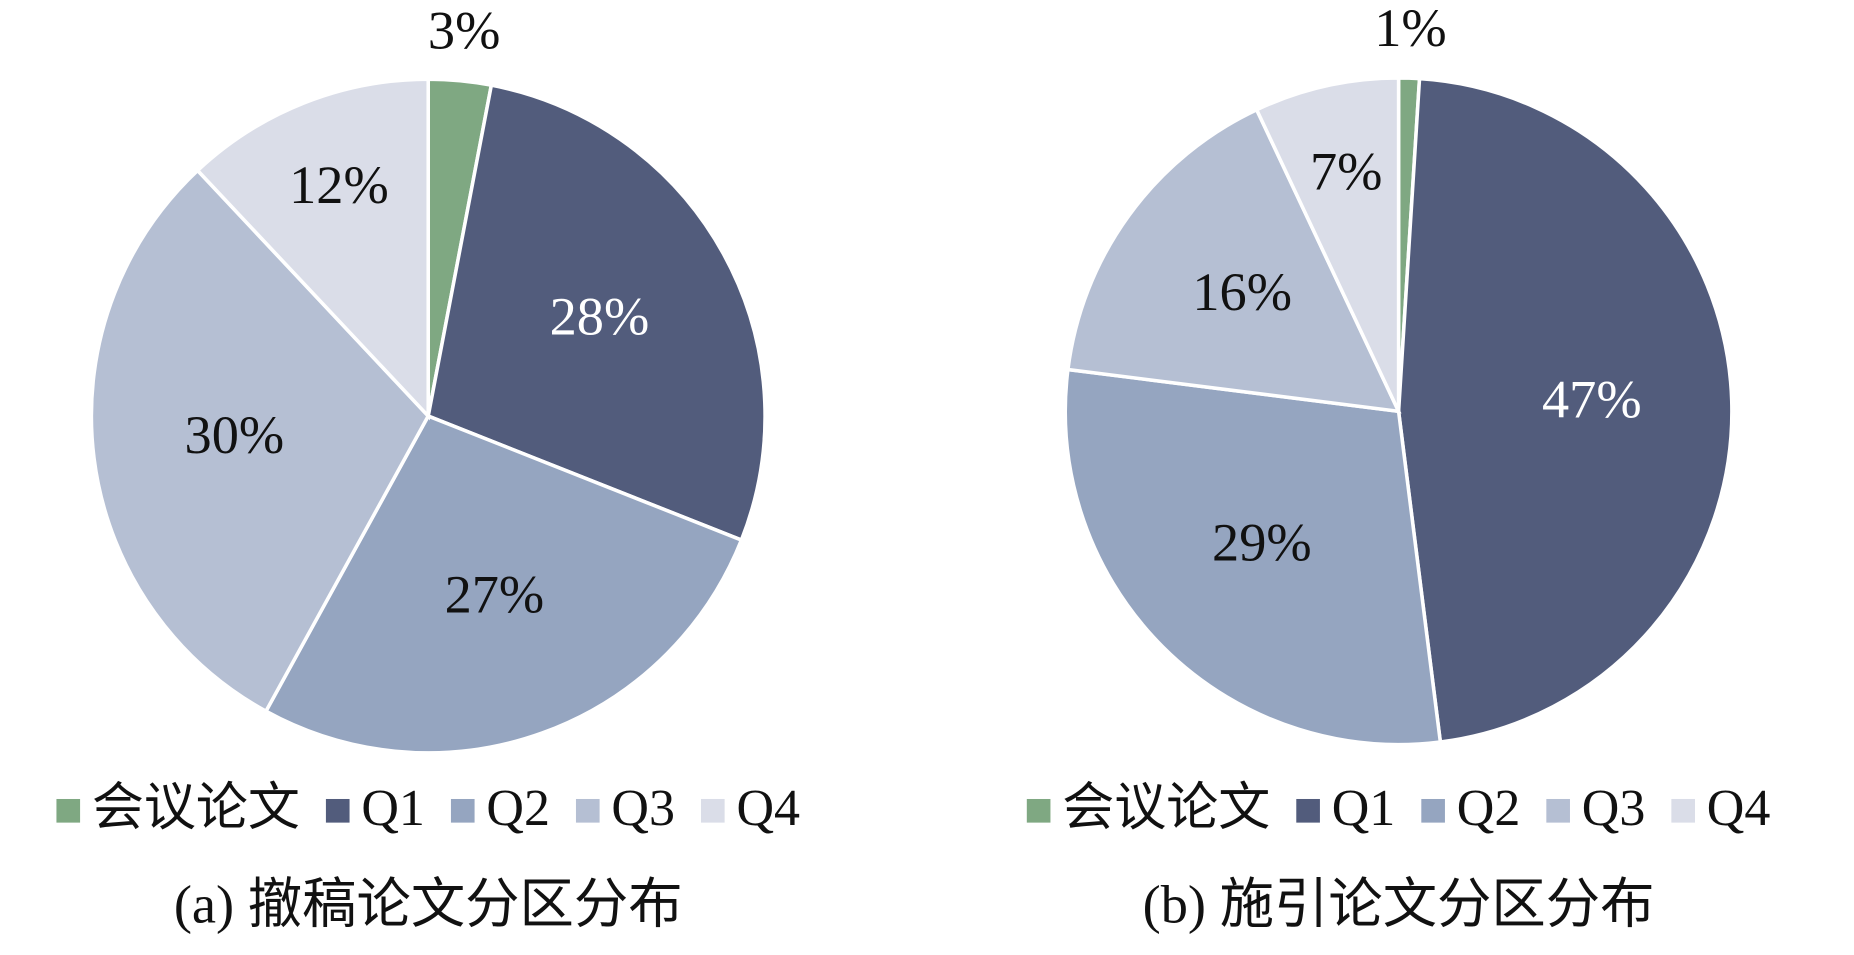  Describe the element at coordinates (600, 316) in the screenshot. I see `slice-label: 28%` at that location.